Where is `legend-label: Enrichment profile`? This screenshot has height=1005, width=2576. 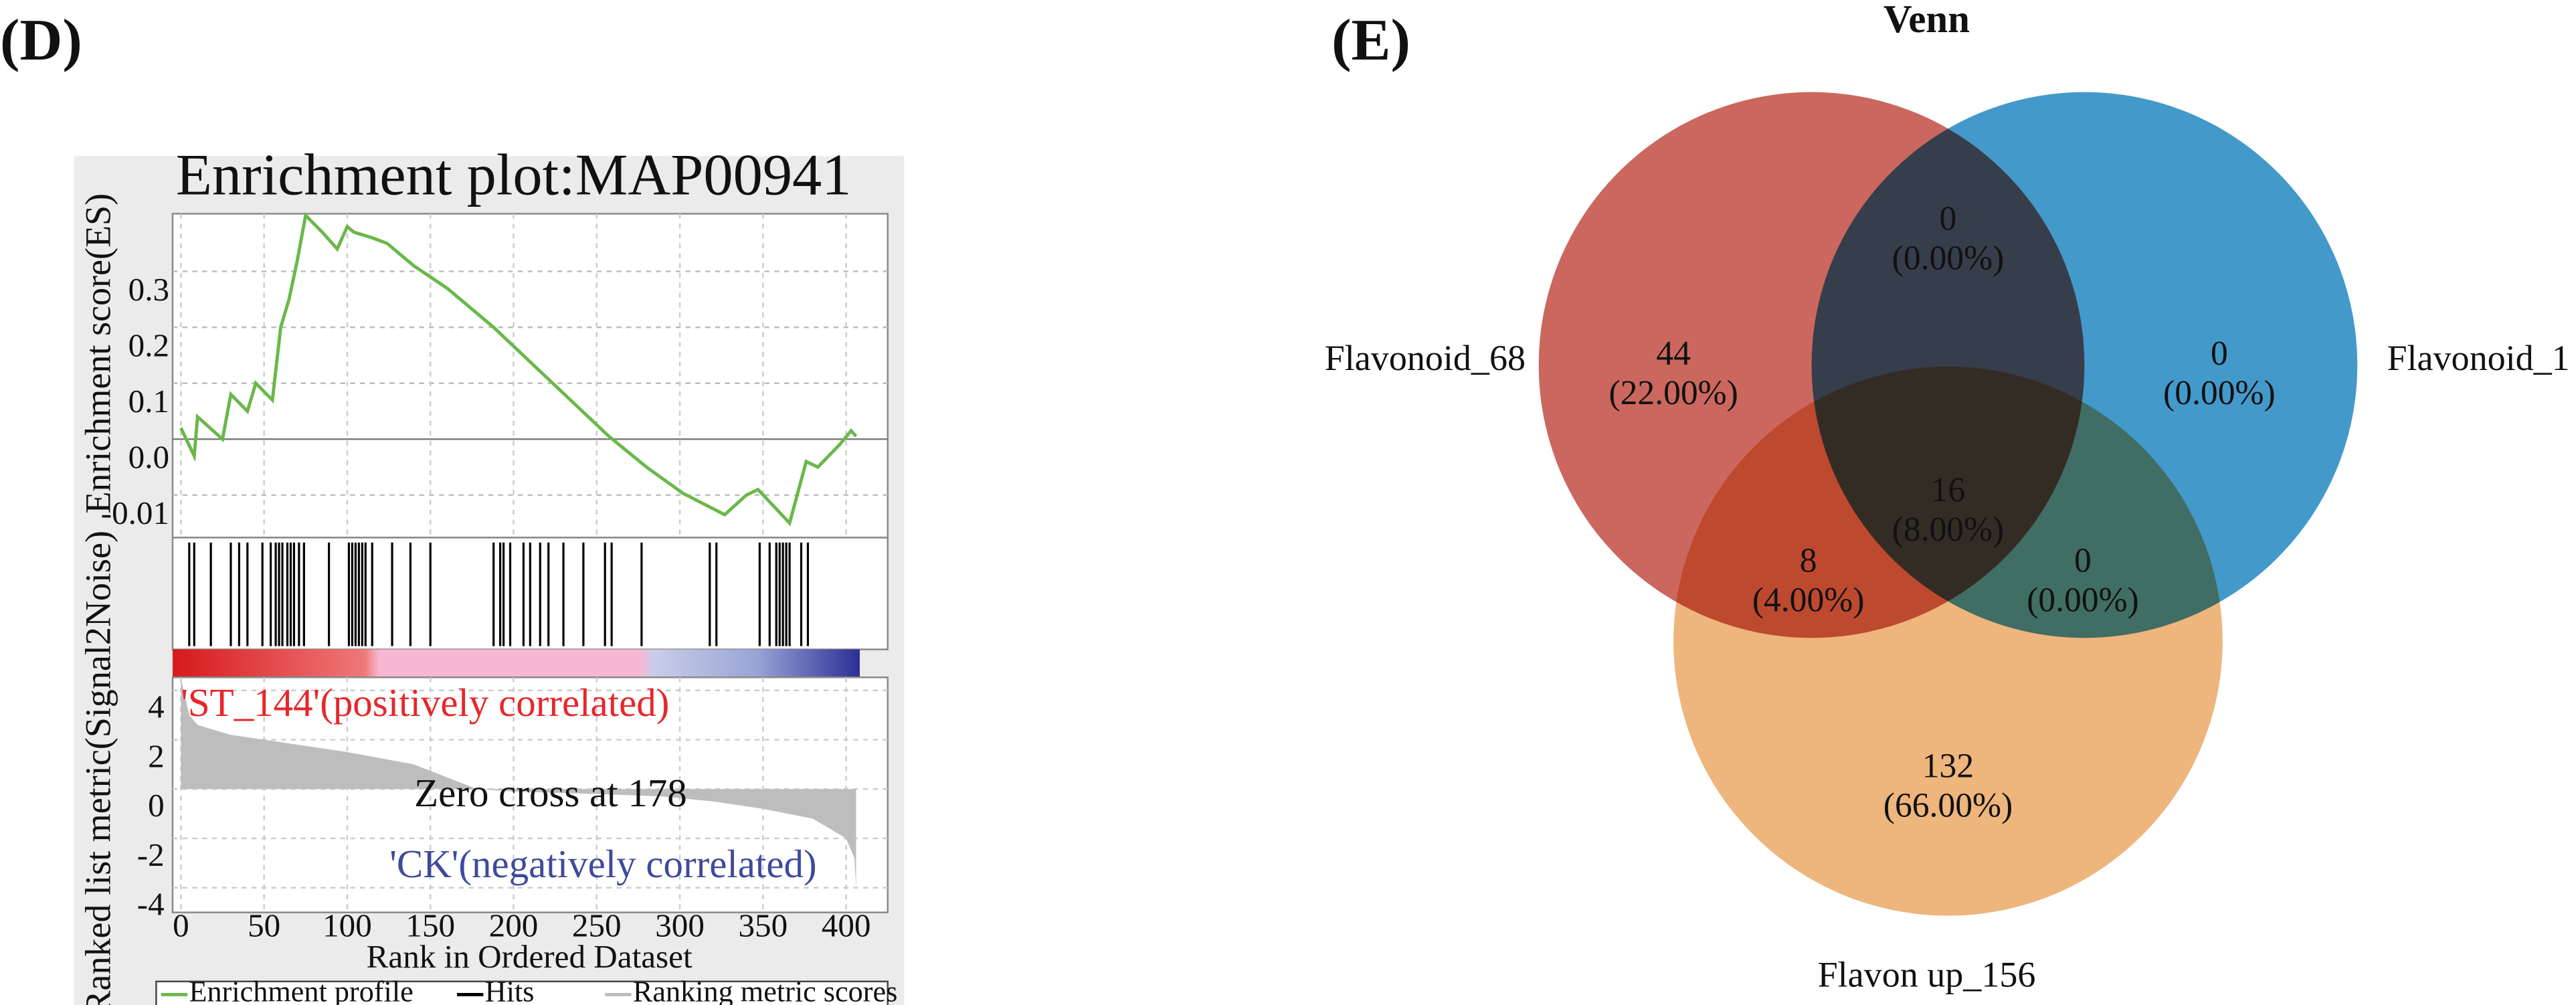 legend-label: Enrichment profile is located at coordinates (301, 990).